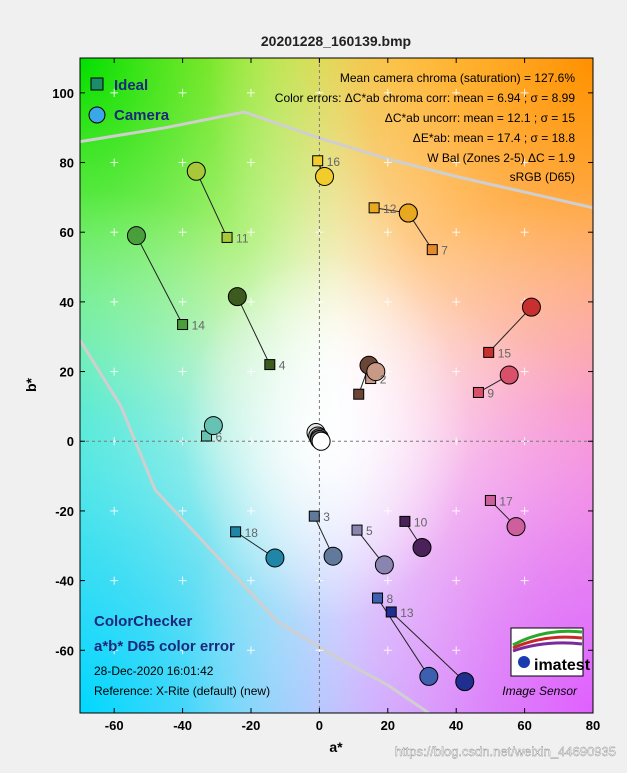 The height and width of the screenshot is (773, 627). Describe the element at coordinates (67, 163) in the screenshot. I see `y-tick-label: 80` at that location.